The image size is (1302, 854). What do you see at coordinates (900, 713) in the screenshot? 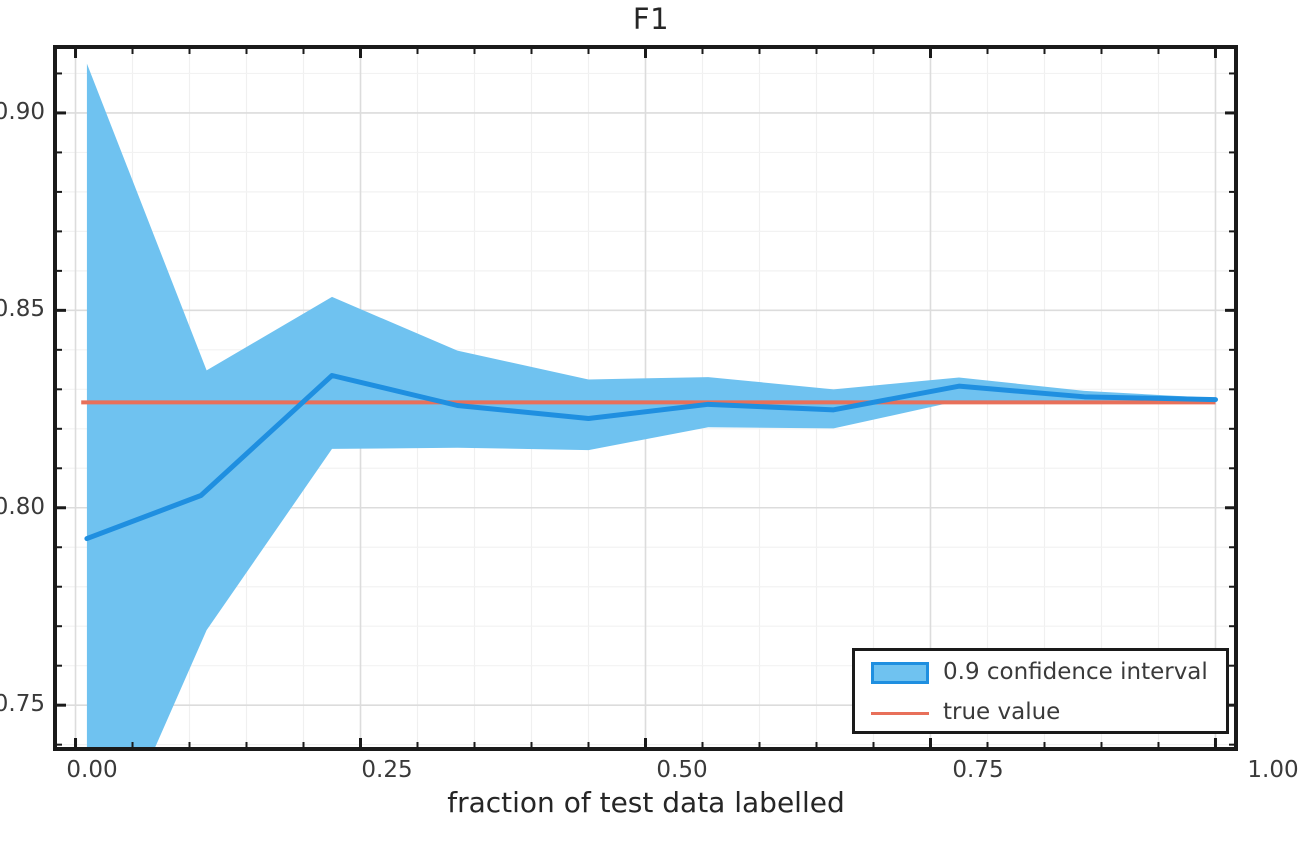
I see `legend-swatch-line-icon` at bounding box center [900, 713].